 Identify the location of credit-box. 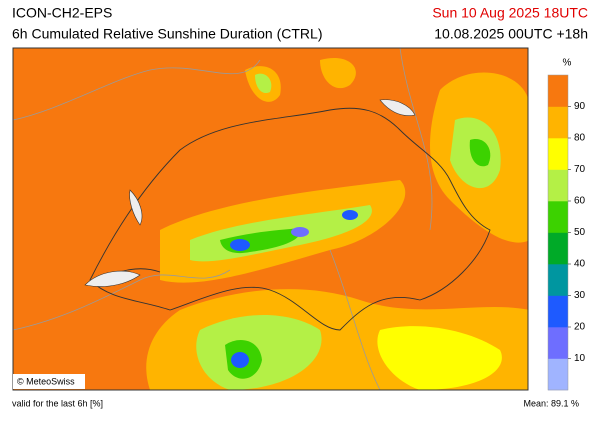
(49, 381).